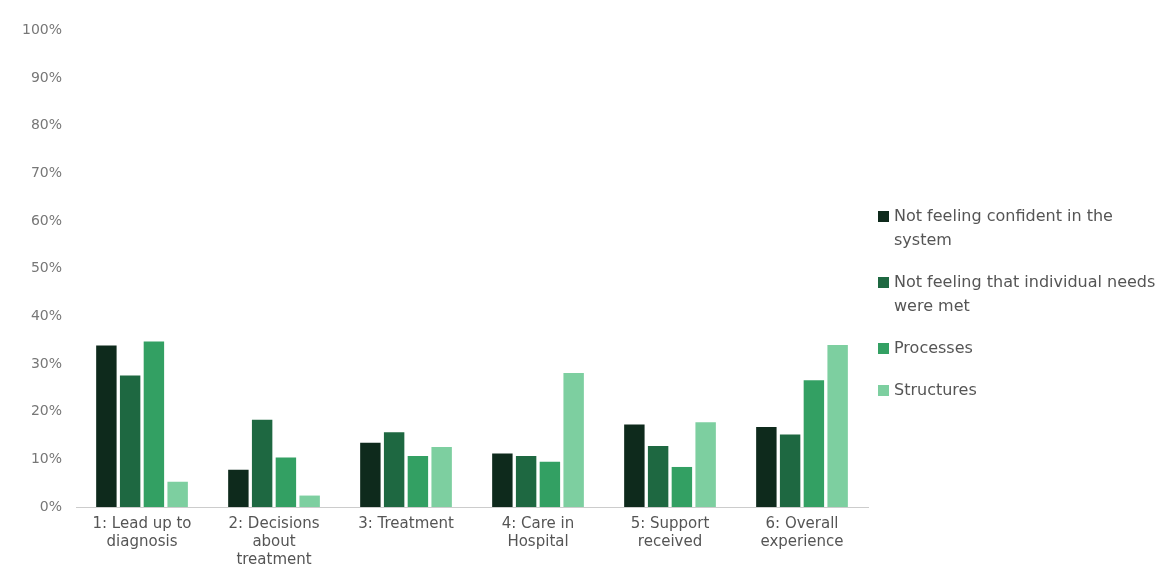  Describe the element at coordinates (51, 505) in the screenshot. I see `y-tick-label: 0%` at that location.